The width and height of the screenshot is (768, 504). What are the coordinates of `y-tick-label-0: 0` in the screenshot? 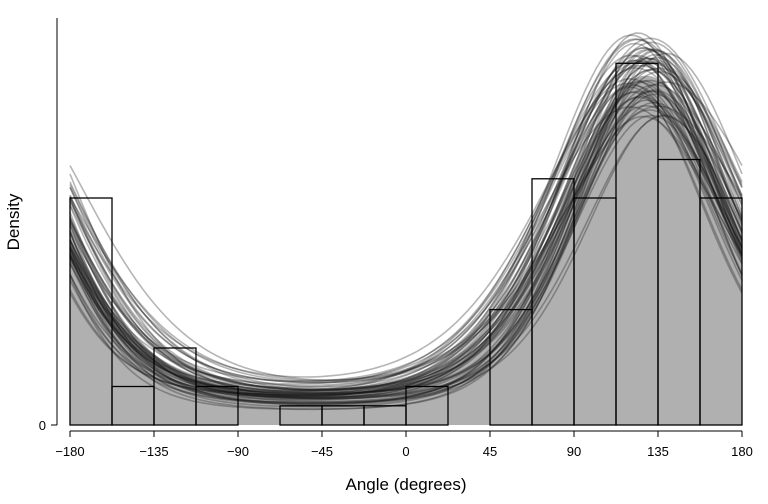 It's located at (42, 425).